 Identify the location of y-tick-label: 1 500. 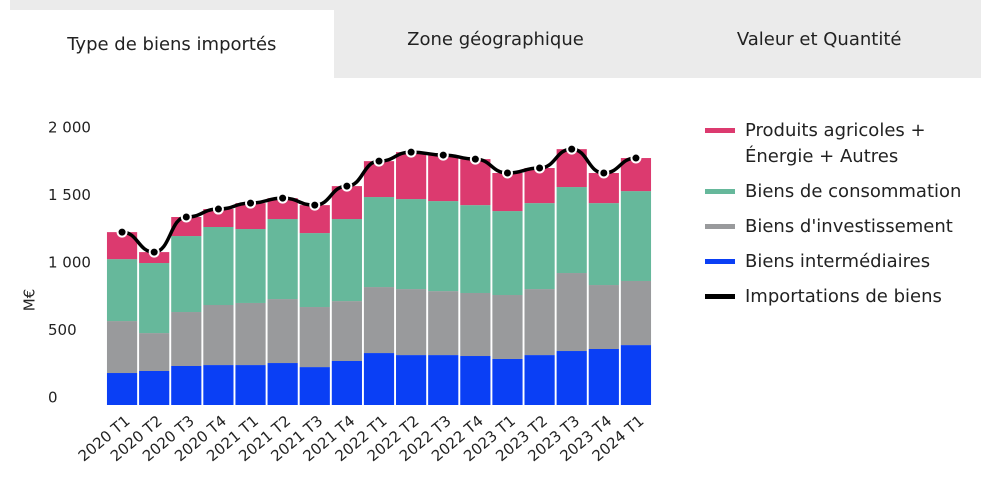
(69, 195).